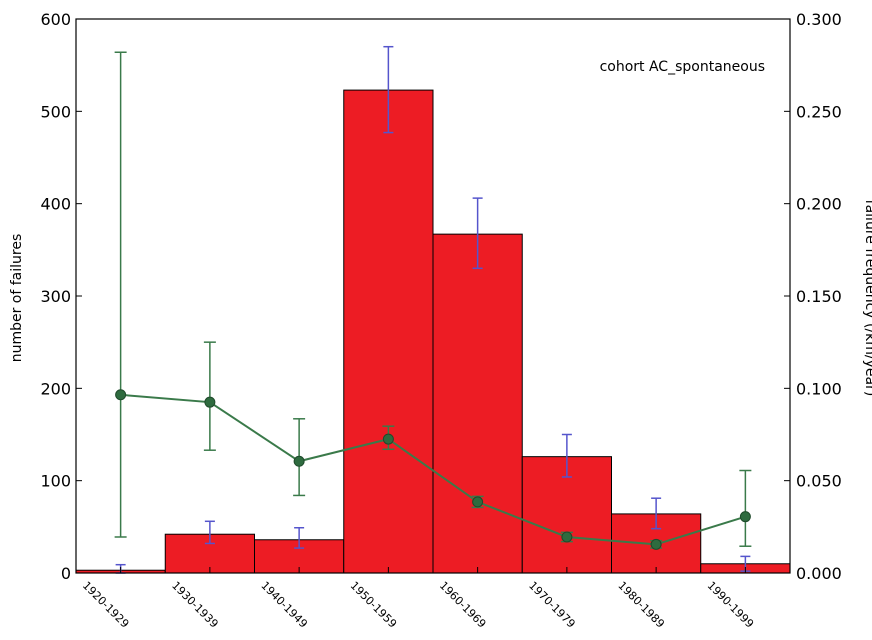  What do you see at coordinates (17, 298) in the screenshot?
I see `y-axis-left-title: number of failures` at bounding box center [17, 298].